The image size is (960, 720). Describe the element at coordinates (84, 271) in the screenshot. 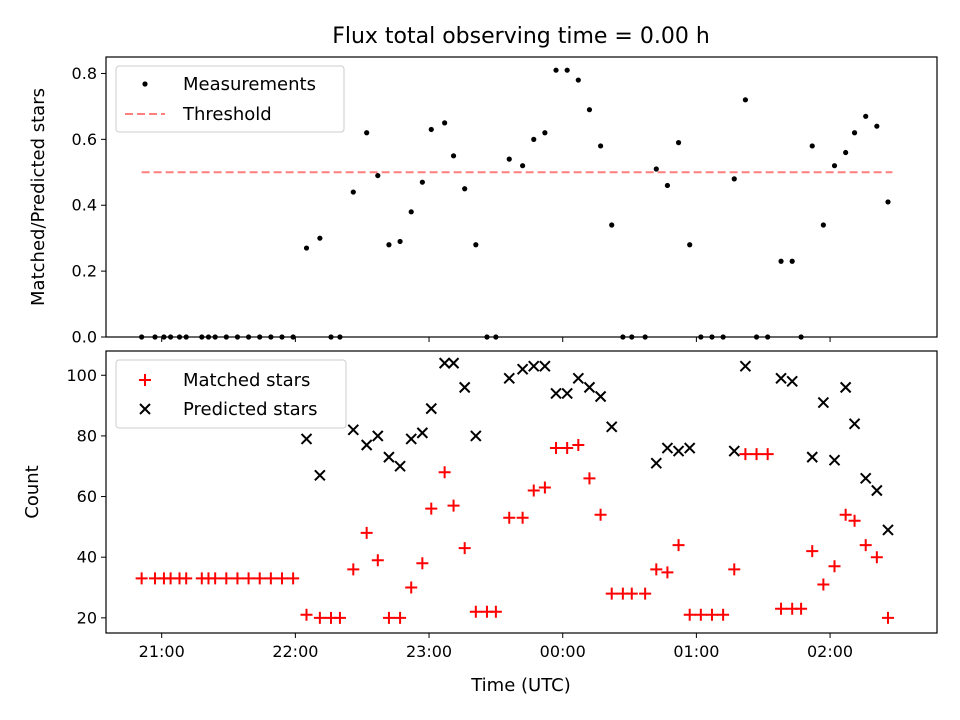

I see `y-tick-label: 0.2` at that location.